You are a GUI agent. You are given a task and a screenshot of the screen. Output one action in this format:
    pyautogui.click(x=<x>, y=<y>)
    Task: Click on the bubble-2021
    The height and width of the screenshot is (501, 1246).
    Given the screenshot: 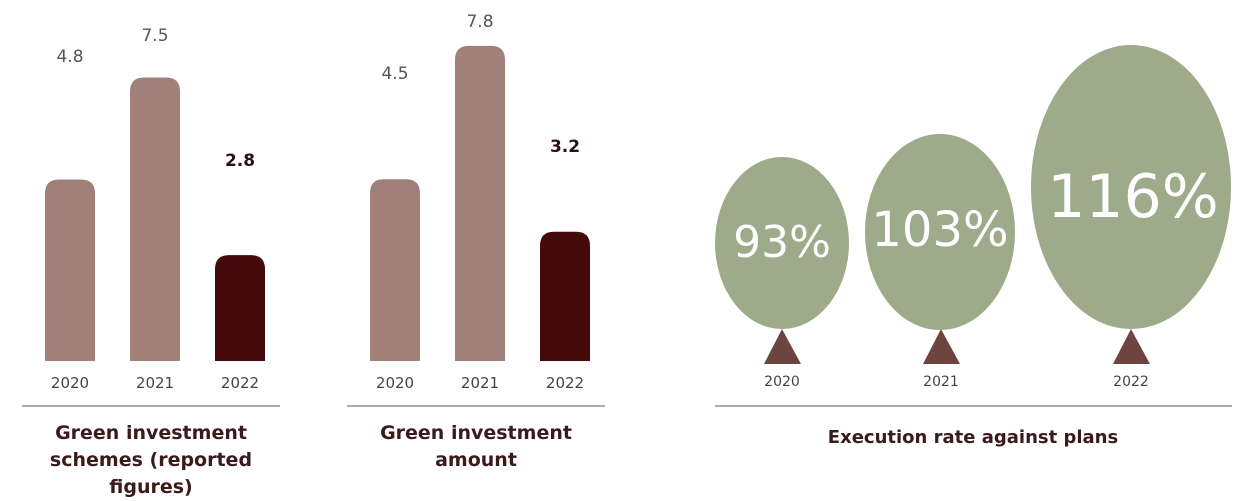 What is the action you would take?
    pyautogui.click(x=940, y=232)
    